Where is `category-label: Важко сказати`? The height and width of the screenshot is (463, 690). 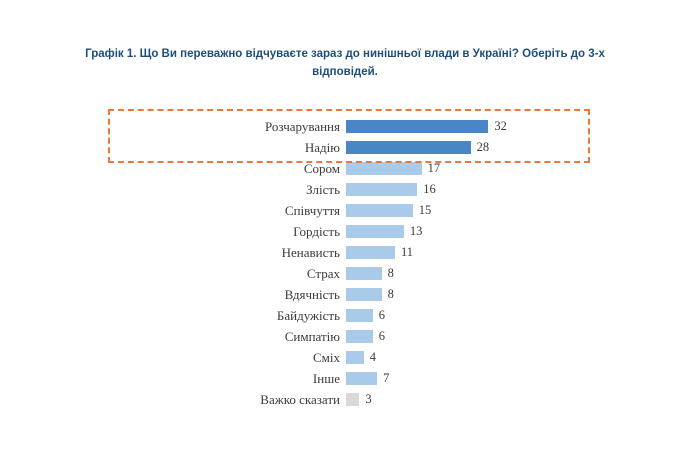
category-label: Важко сказати is located at coordinates (300, 399).